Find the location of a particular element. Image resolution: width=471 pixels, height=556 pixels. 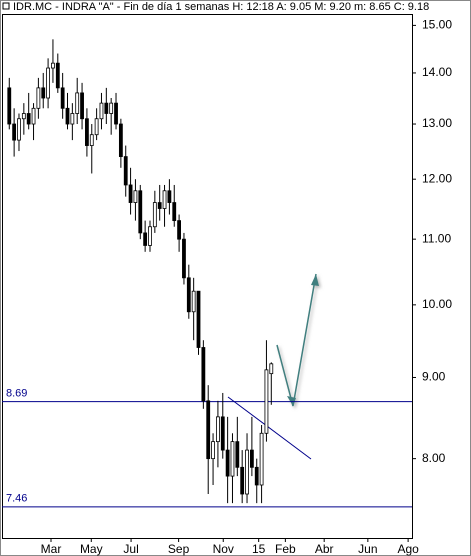

y-tick-label: 12.00 is located at coordinates (437, 178).